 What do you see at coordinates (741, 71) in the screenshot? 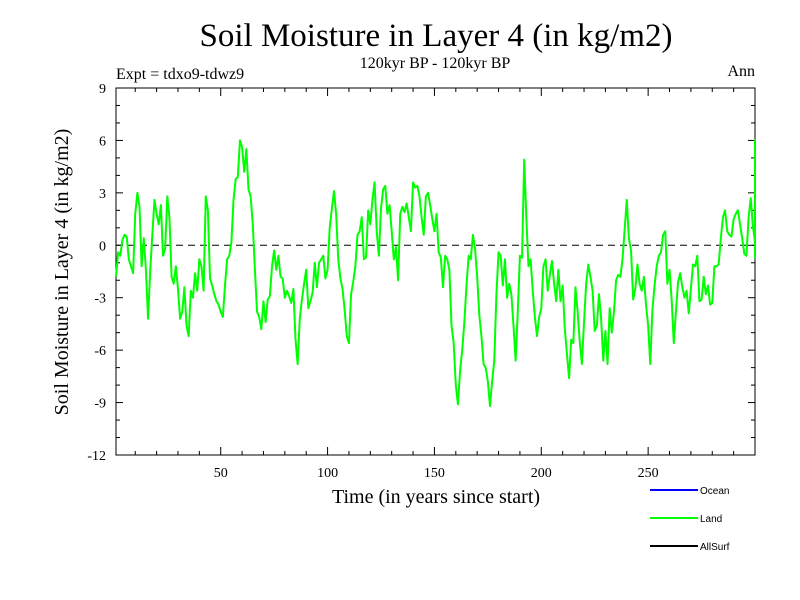
I see `season-label: Ann` at bounding box center [741, 71].